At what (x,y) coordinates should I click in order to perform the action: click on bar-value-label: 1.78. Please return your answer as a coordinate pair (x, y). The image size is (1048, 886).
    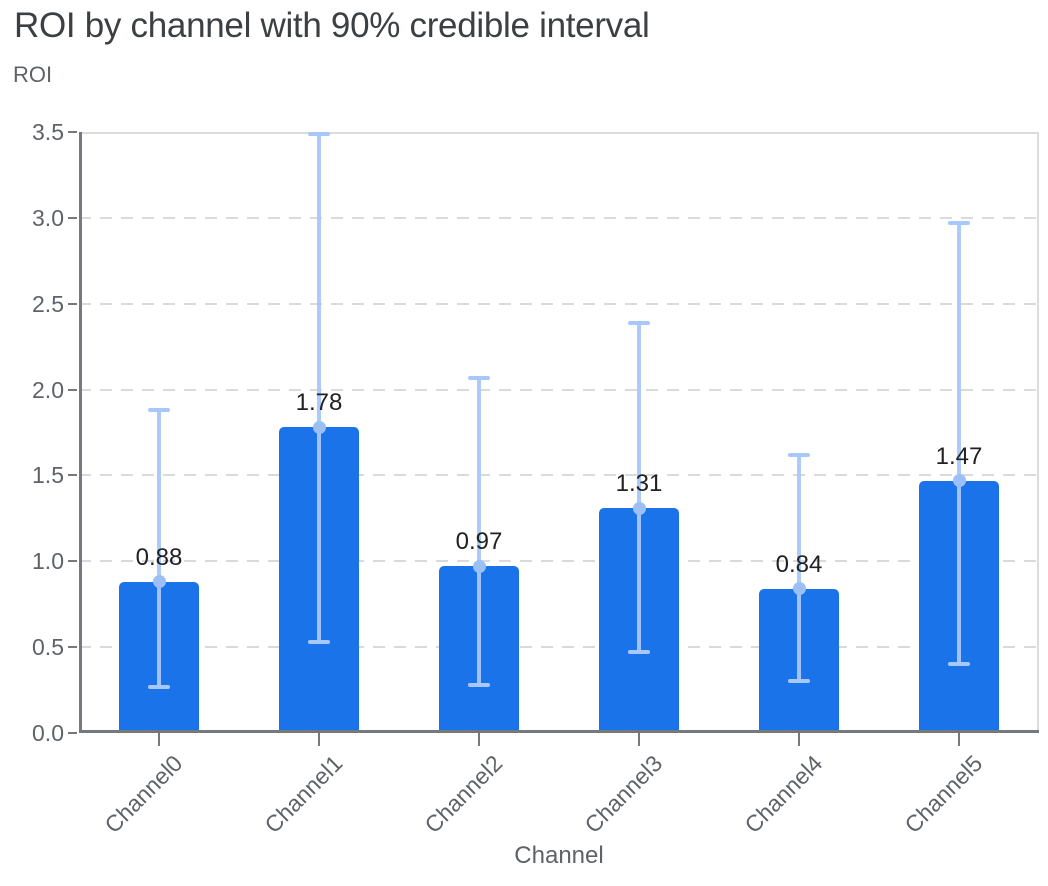
    Looking at the image, I should click on (319, 403).